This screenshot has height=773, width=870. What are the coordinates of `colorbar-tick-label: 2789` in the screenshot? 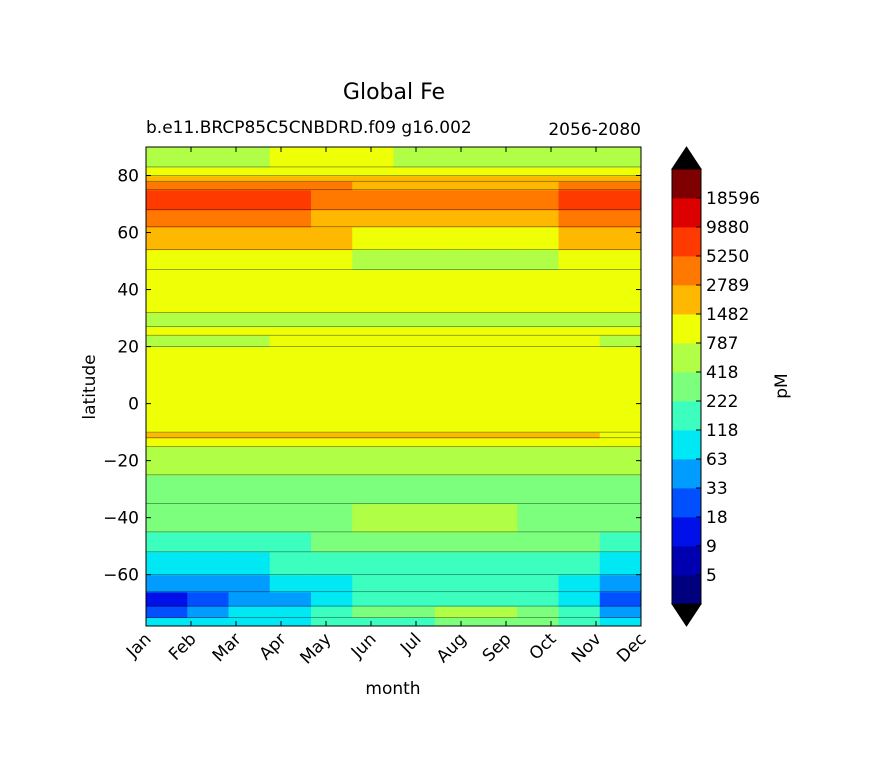 It's located at (727, 286).